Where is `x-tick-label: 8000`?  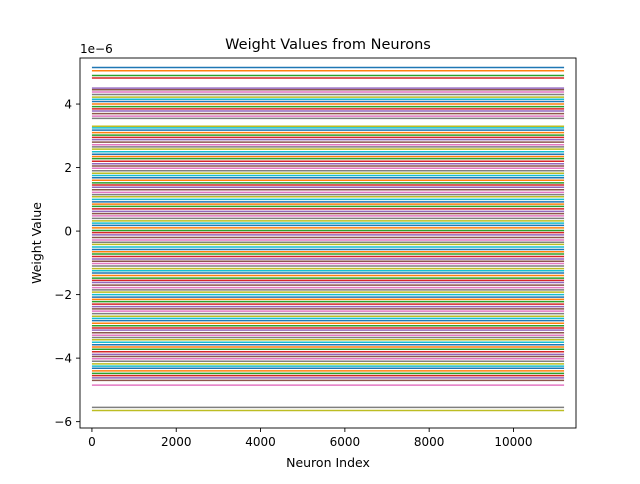
x-tick-label: 8000 is located at coordinates (429, 442).